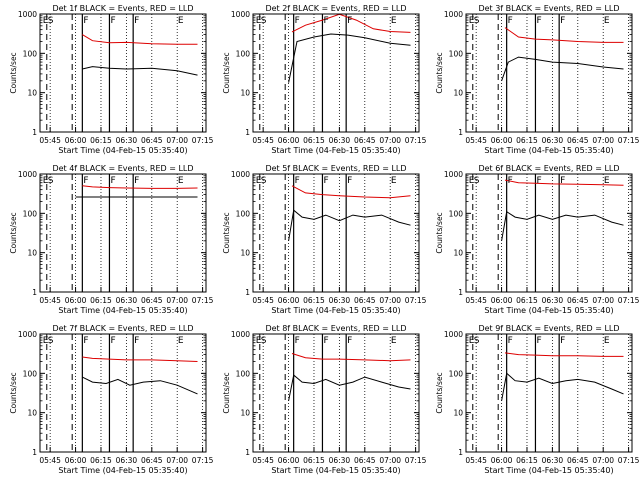  Describe the element at coordinates (122, 8) in the screenshot. I see `panel-title: Det 1f BLACK = Events, RED = LLD` at that location.